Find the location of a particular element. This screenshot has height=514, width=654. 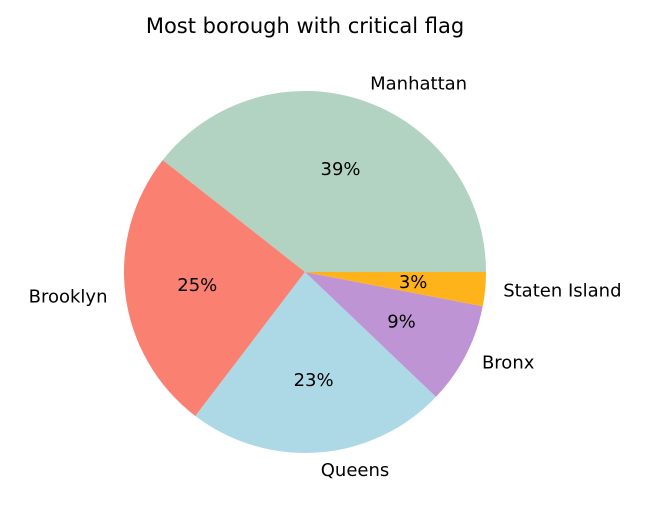

slice-label-bronx: Bronx is located at coordinates (508, 363).